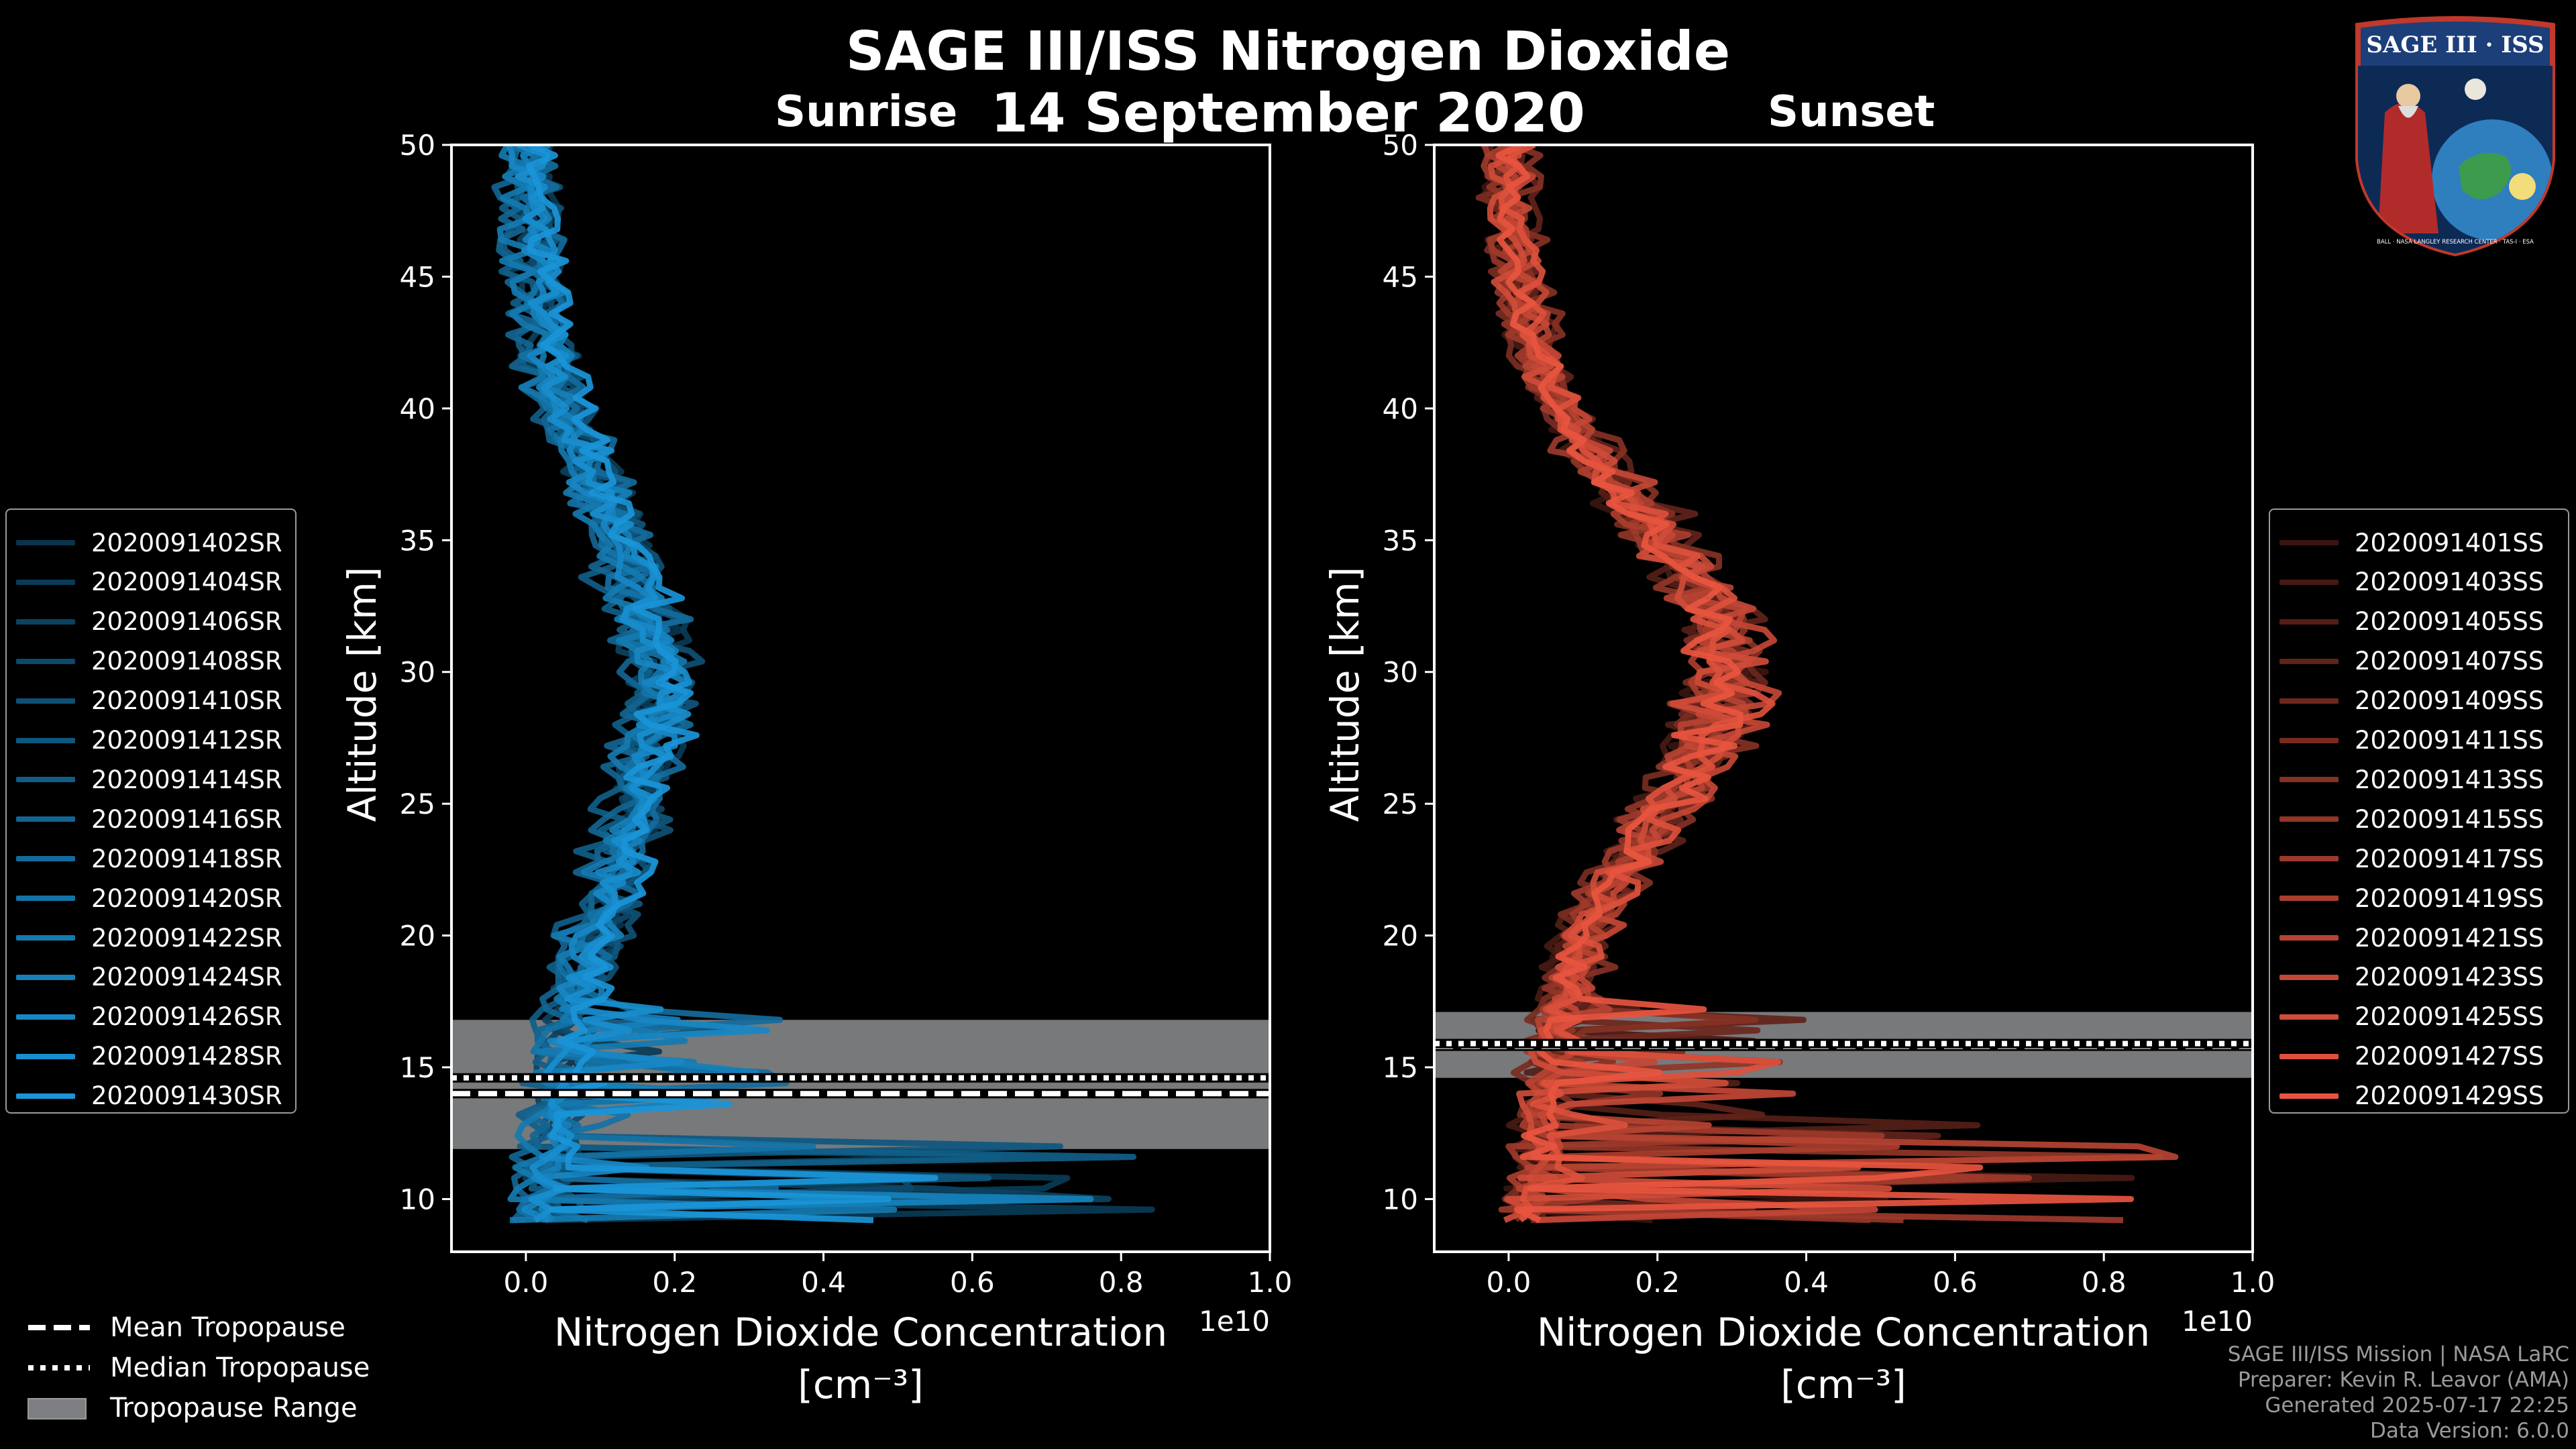 This screenshot has width=2576, height=1449. Describe the element at coordinates (186, 898) in the screenshot. I see `legend-label: 2020091420SR` at that location.